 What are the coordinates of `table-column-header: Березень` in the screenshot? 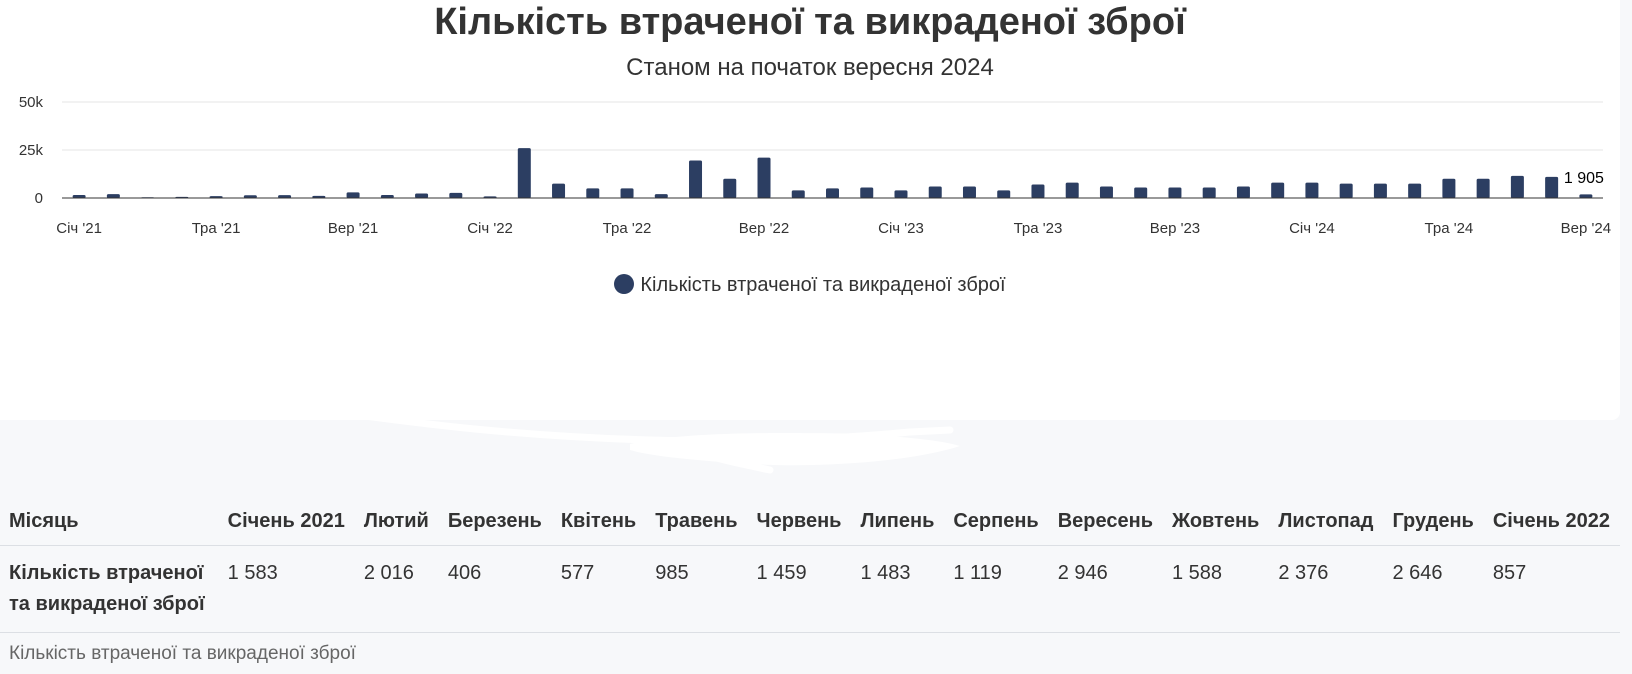 It's located at (495, 524).